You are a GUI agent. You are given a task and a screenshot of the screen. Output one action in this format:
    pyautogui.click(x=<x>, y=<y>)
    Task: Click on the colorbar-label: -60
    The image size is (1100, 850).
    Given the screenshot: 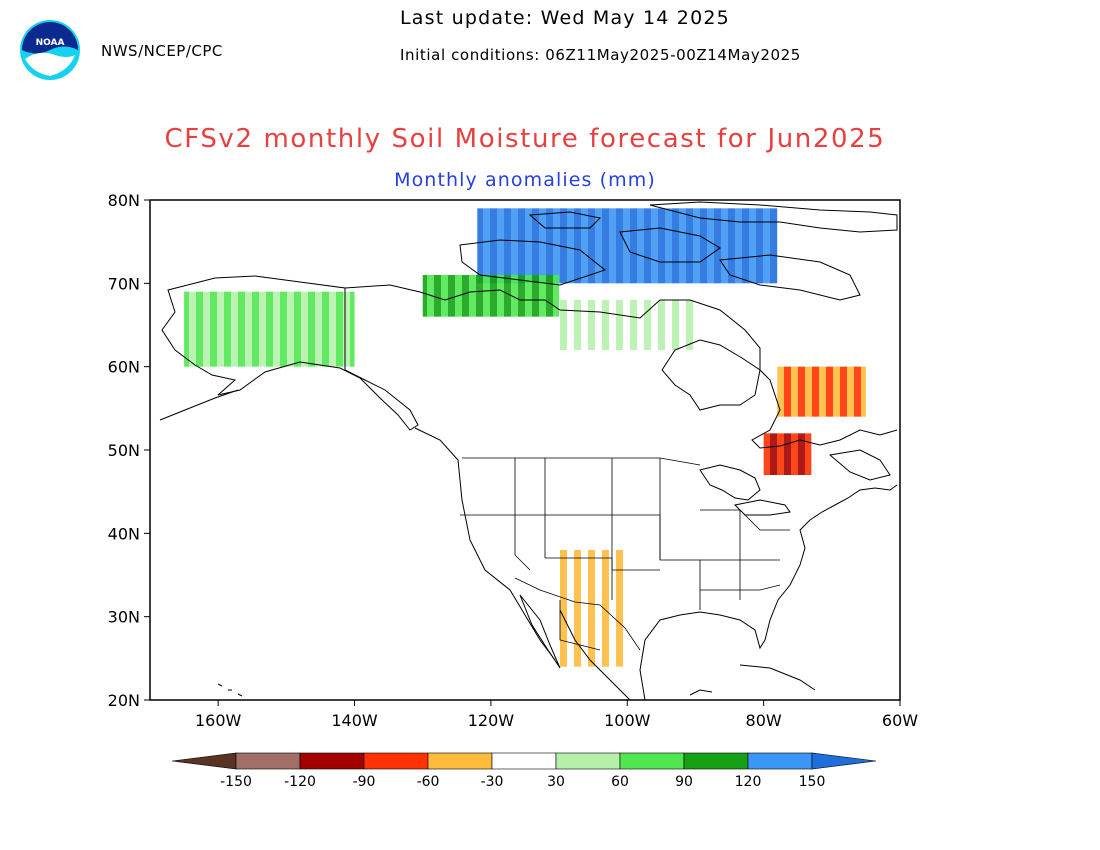 What is the action you would take?
    pyautogui.click(x=428, y=782)
    